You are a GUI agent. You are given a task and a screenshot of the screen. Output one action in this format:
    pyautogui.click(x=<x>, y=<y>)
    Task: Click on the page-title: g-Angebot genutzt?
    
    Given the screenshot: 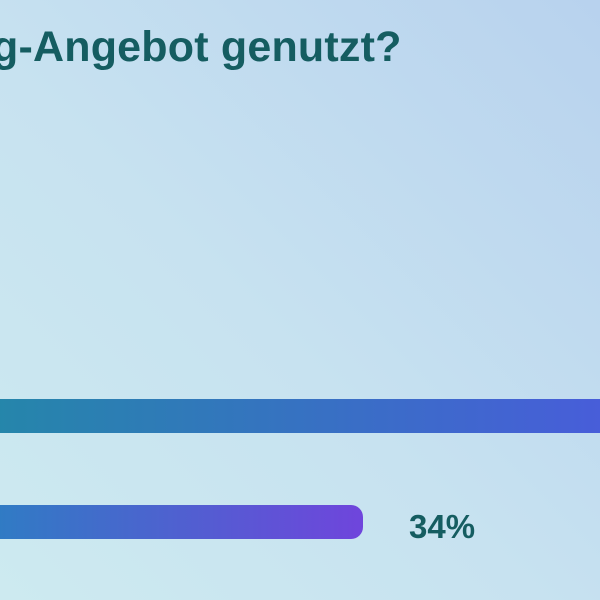 What is the action you would take?
    pyautogui.click(x=201, y=47)
    